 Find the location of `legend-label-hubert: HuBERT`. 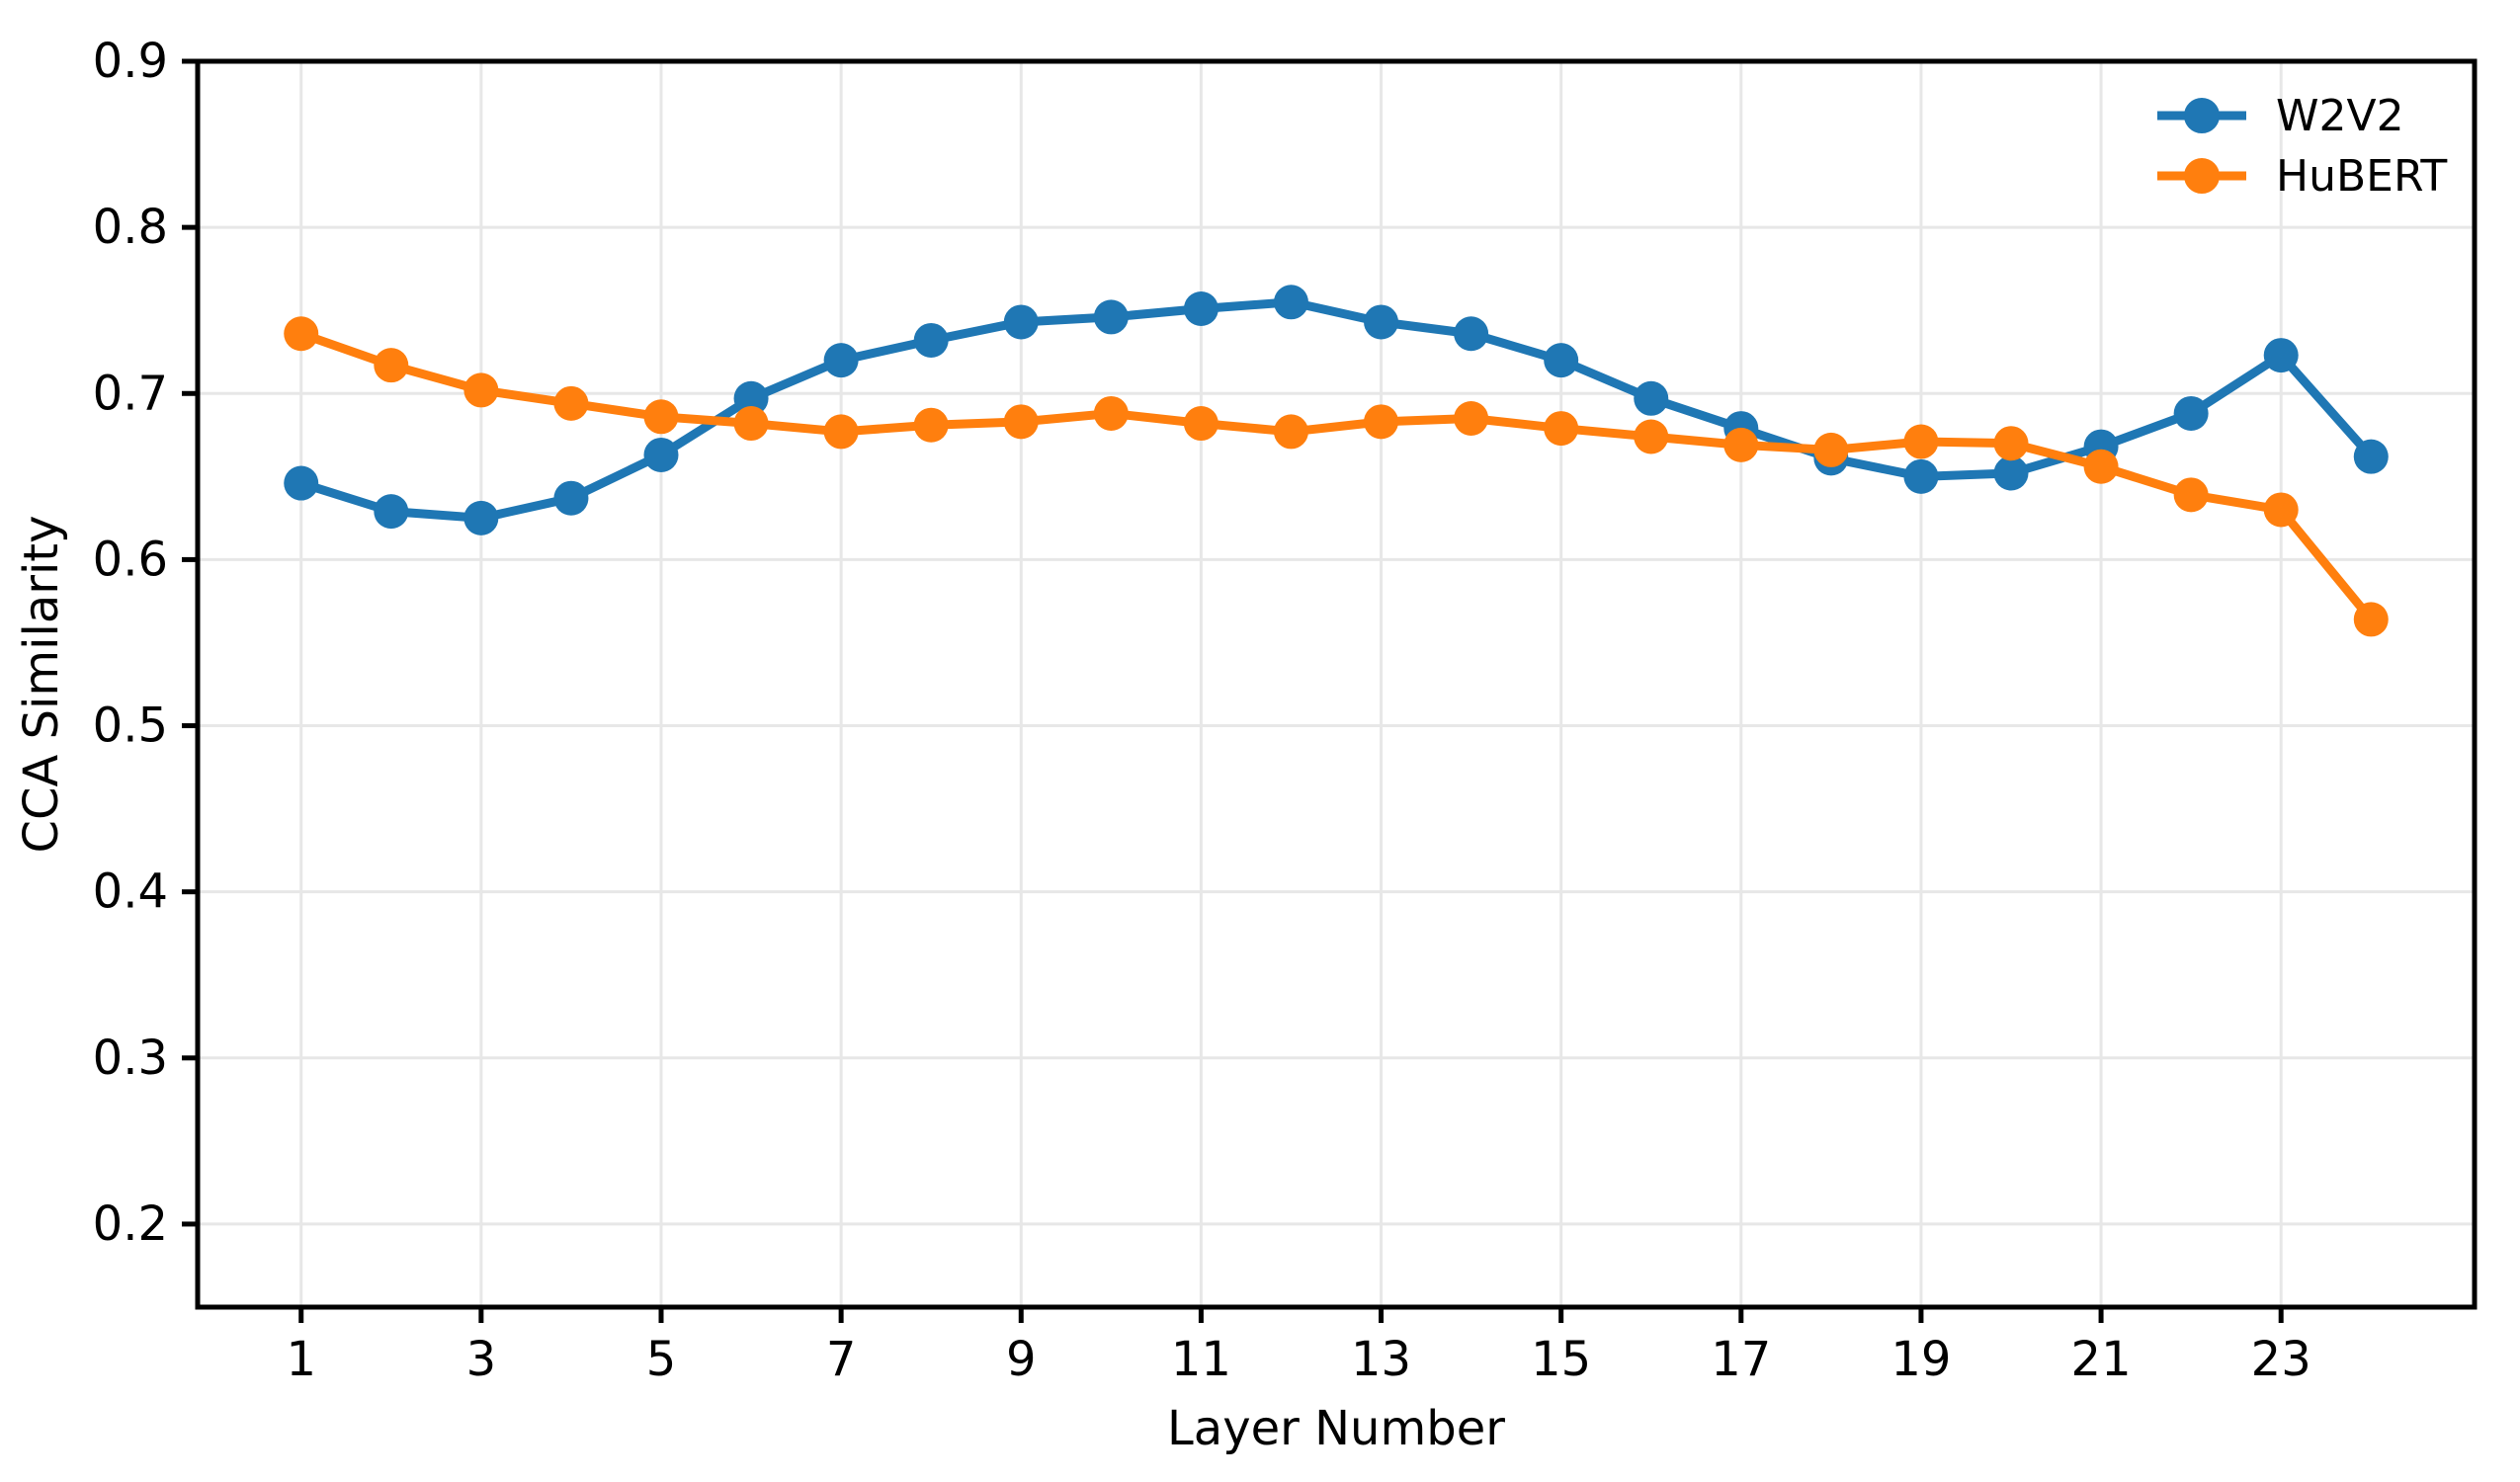

legend-label-hubert: HuBERT is located at coordinates (2361, 176).